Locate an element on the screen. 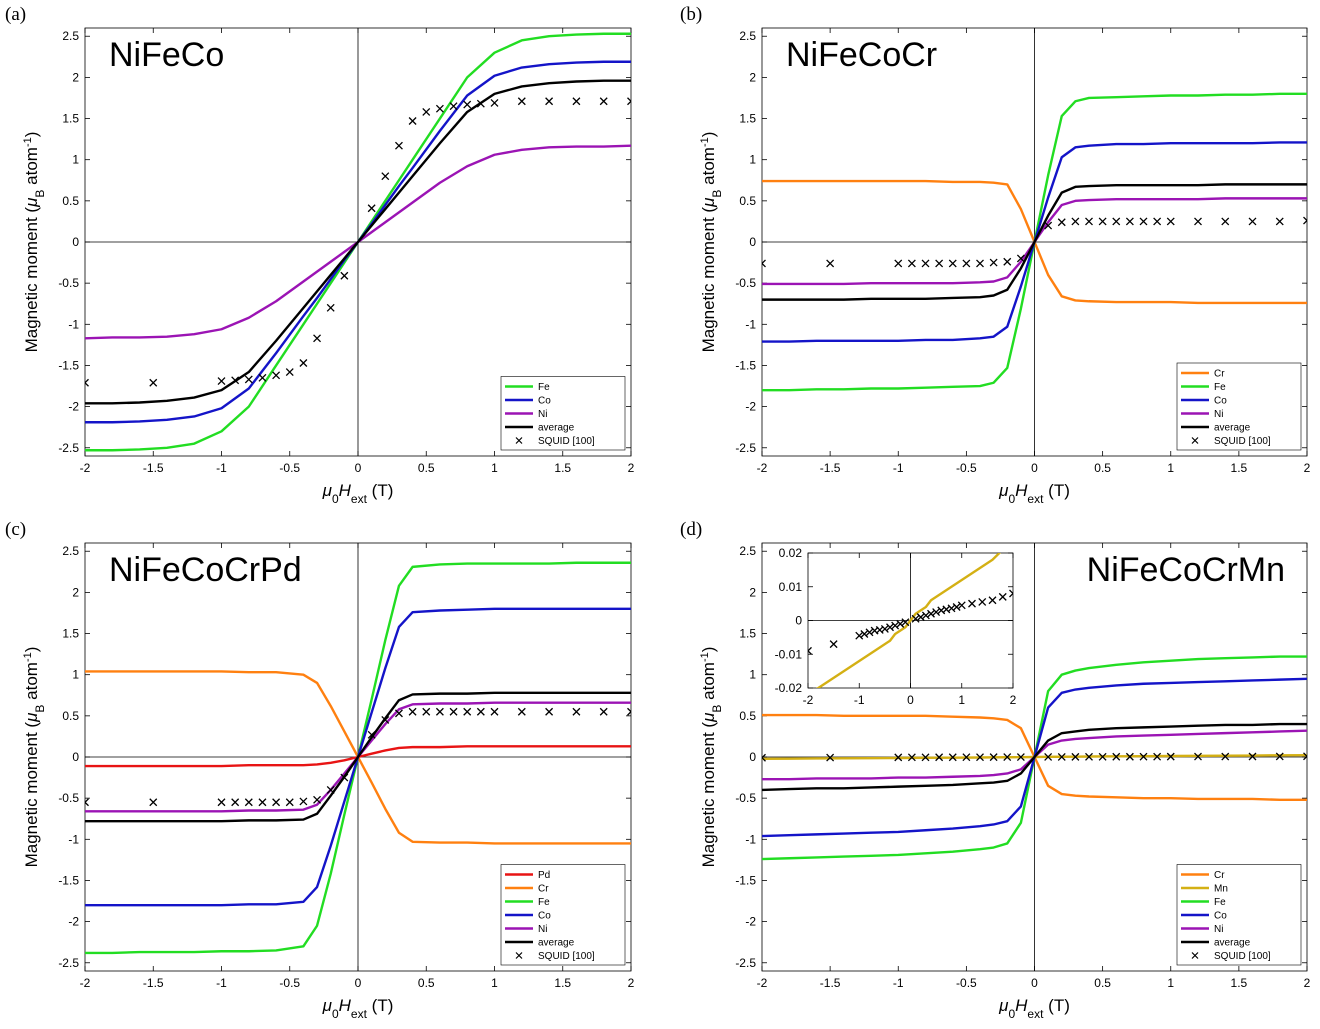 This screenshot has width=1320, height=1029. legend-label: Co is located at coordinates (544, 401).